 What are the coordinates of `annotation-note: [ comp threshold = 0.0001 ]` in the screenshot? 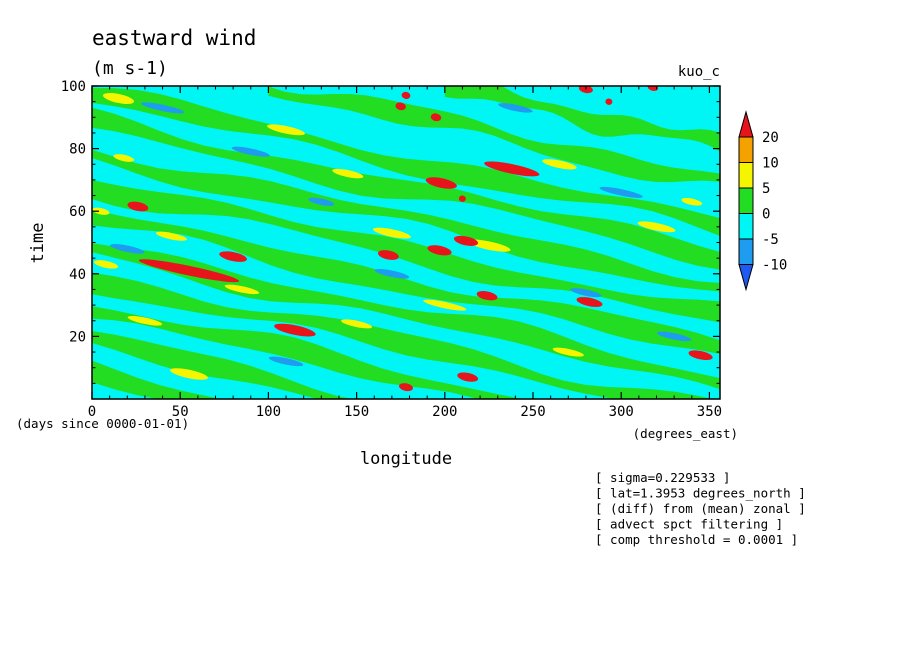 It's located at (696, 539).